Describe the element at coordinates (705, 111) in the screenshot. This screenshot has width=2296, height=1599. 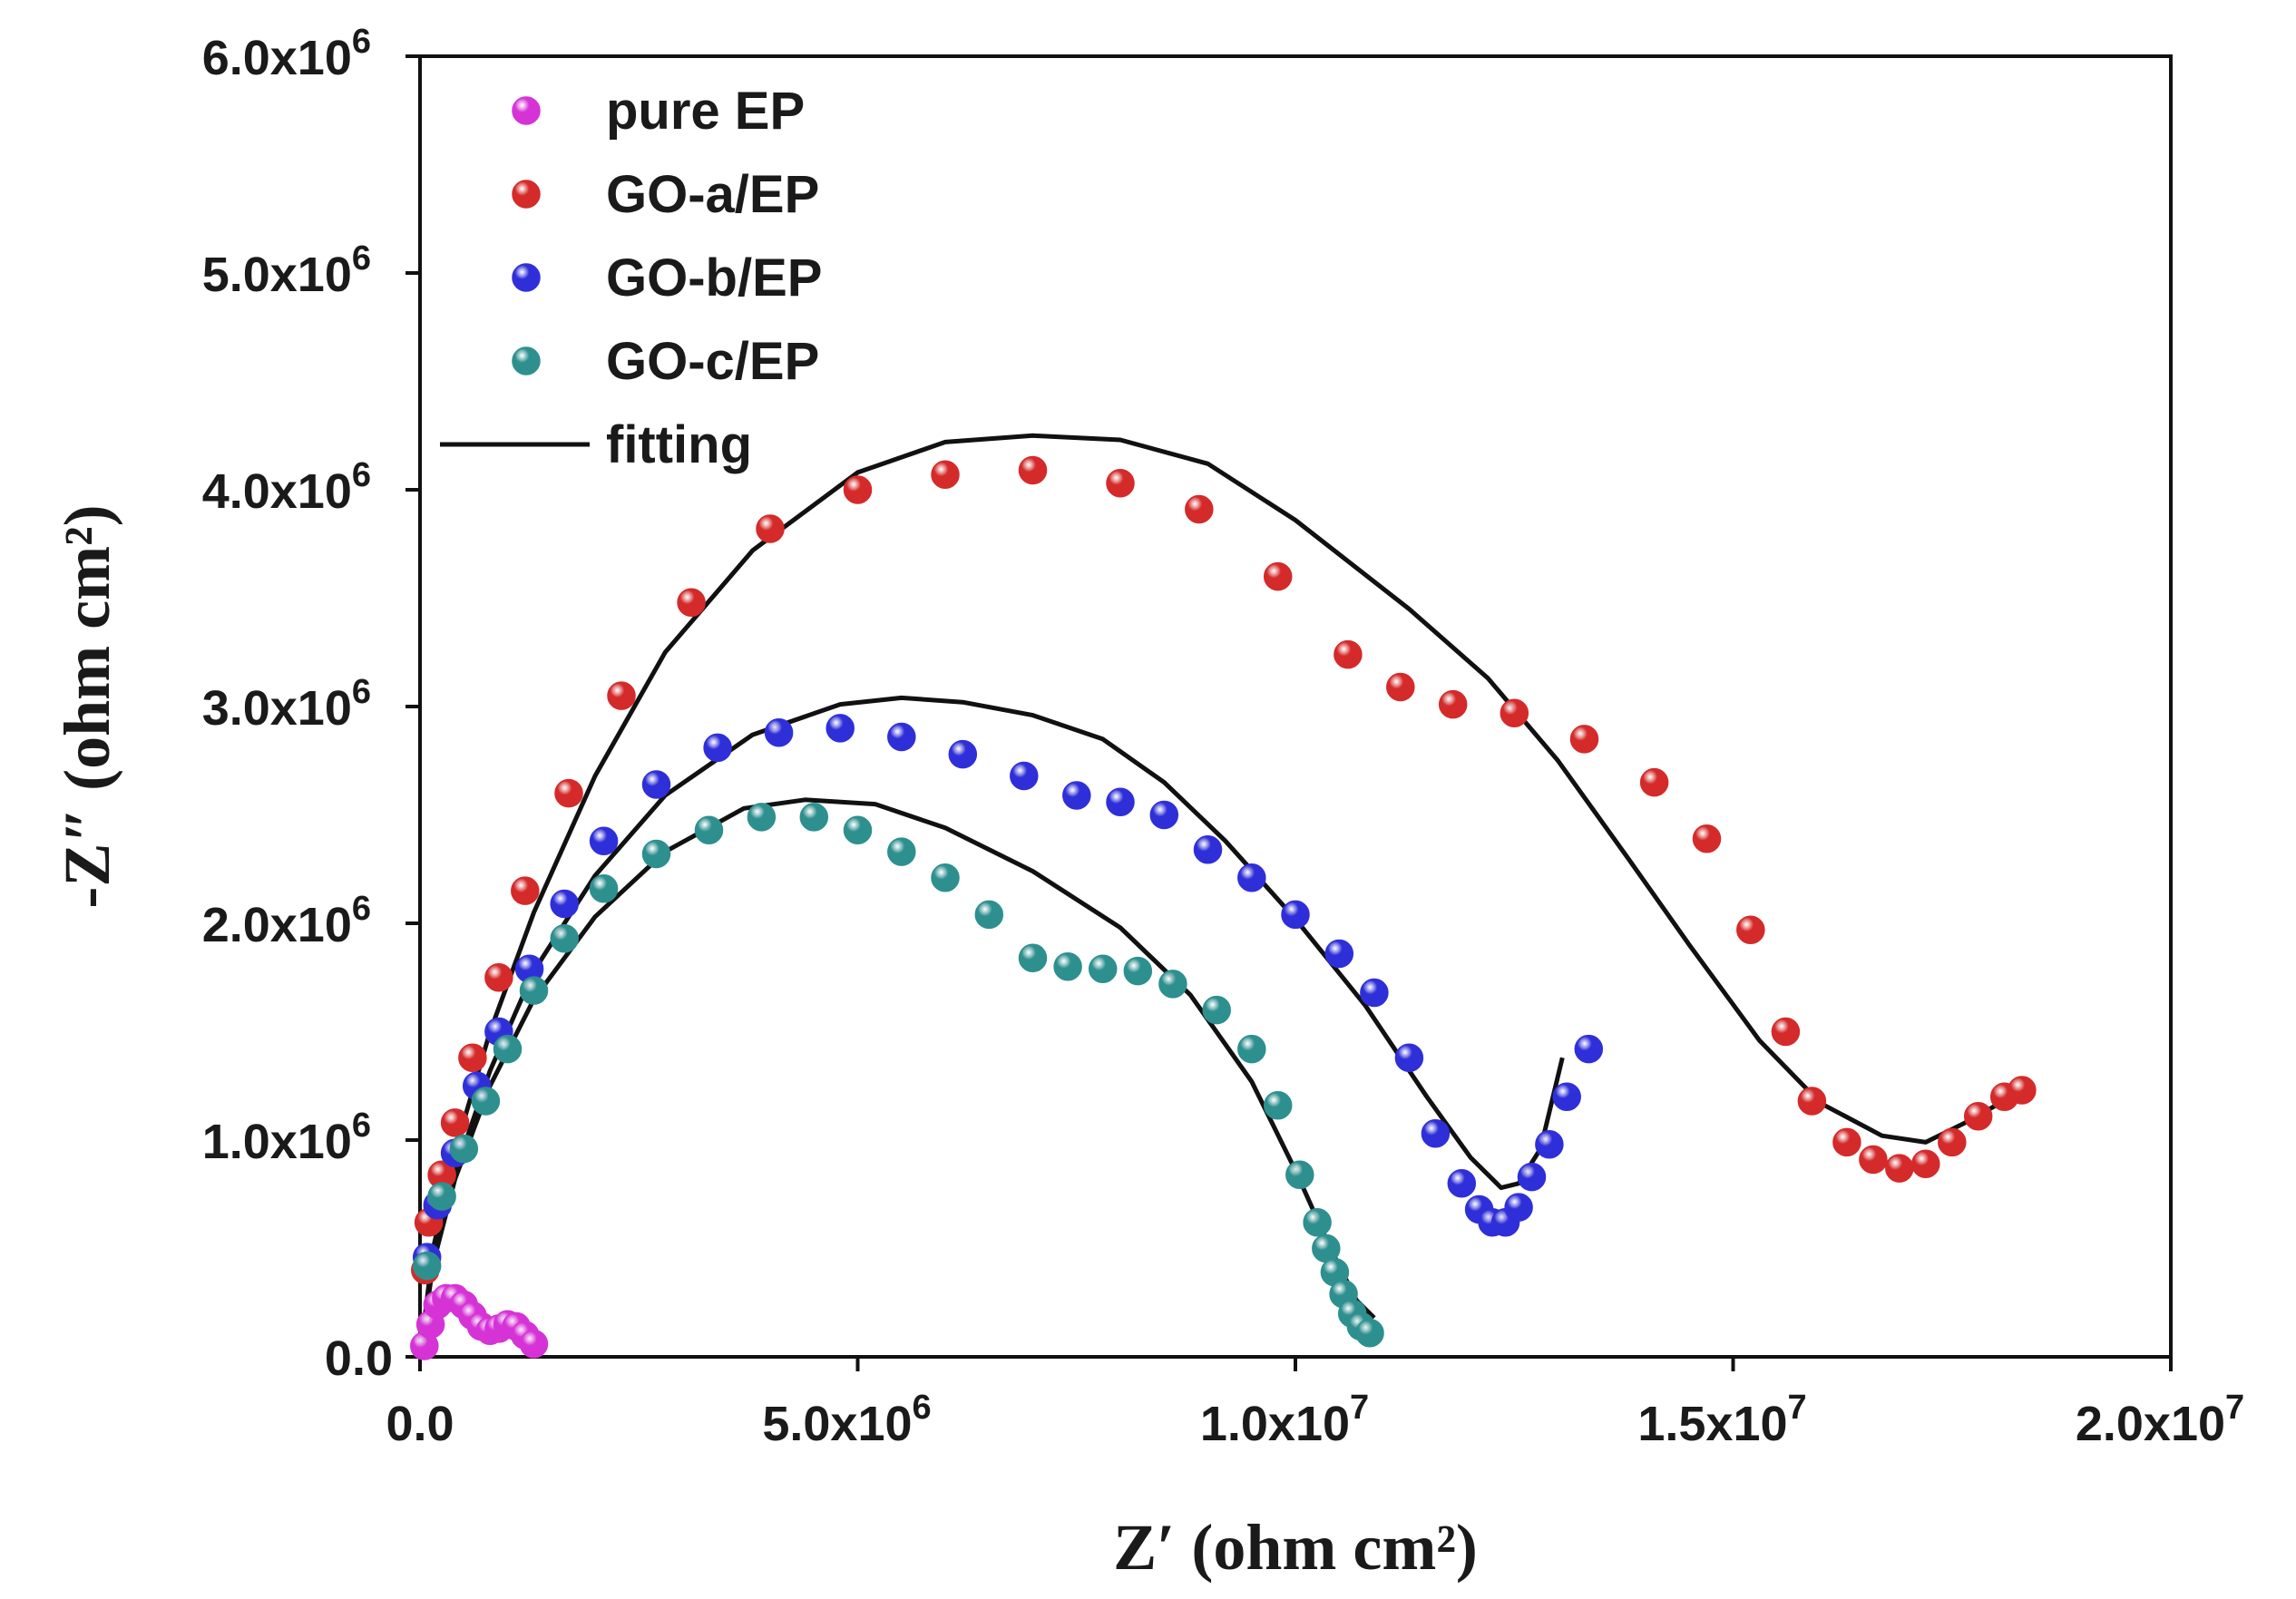
I see `legend-label: pure EP` at that location.